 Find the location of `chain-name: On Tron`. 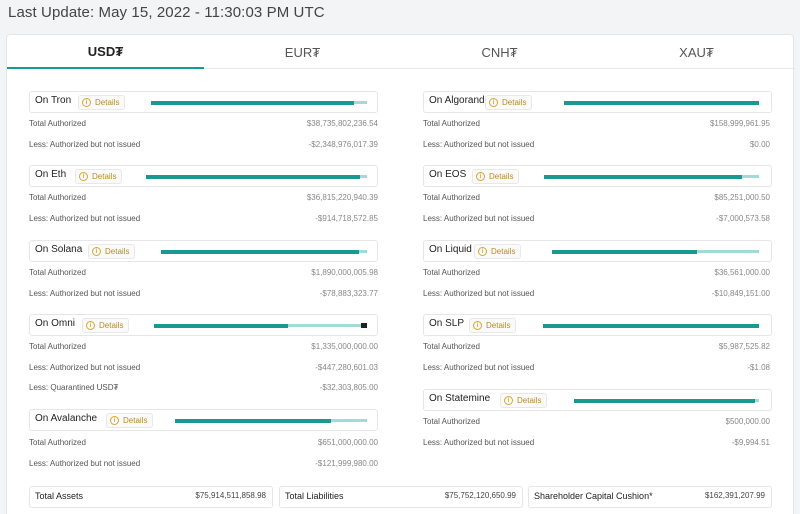

chain-name: On Tron is located at coordinates (53, 100).